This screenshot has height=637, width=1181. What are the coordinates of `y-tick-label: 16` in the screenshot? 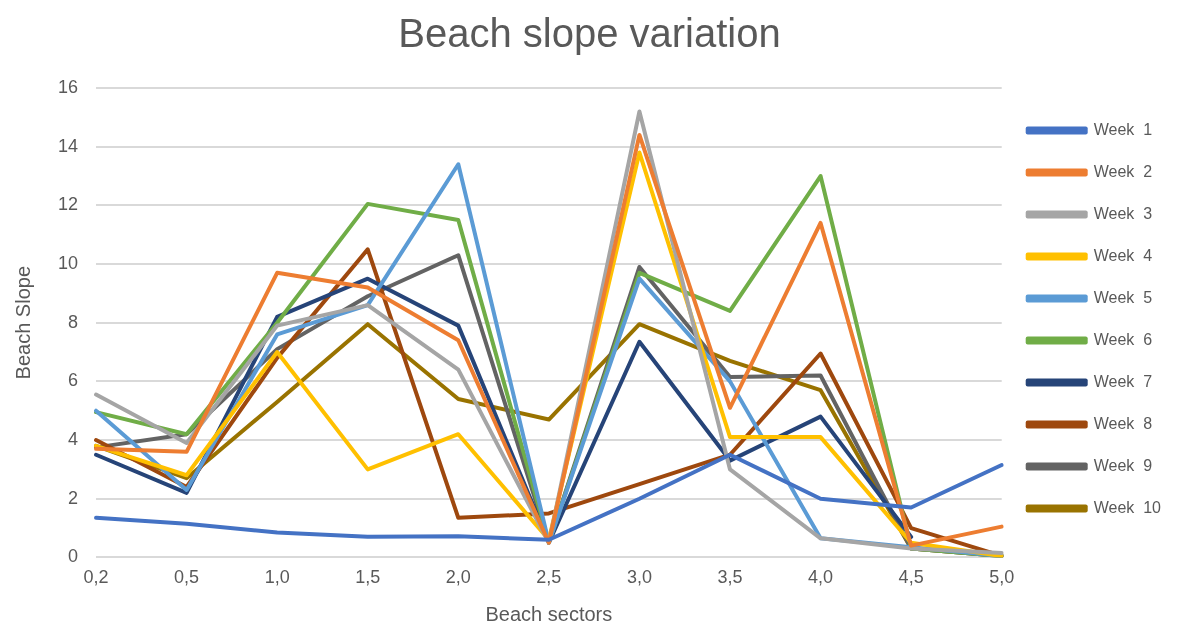 It's located at (68, 86).